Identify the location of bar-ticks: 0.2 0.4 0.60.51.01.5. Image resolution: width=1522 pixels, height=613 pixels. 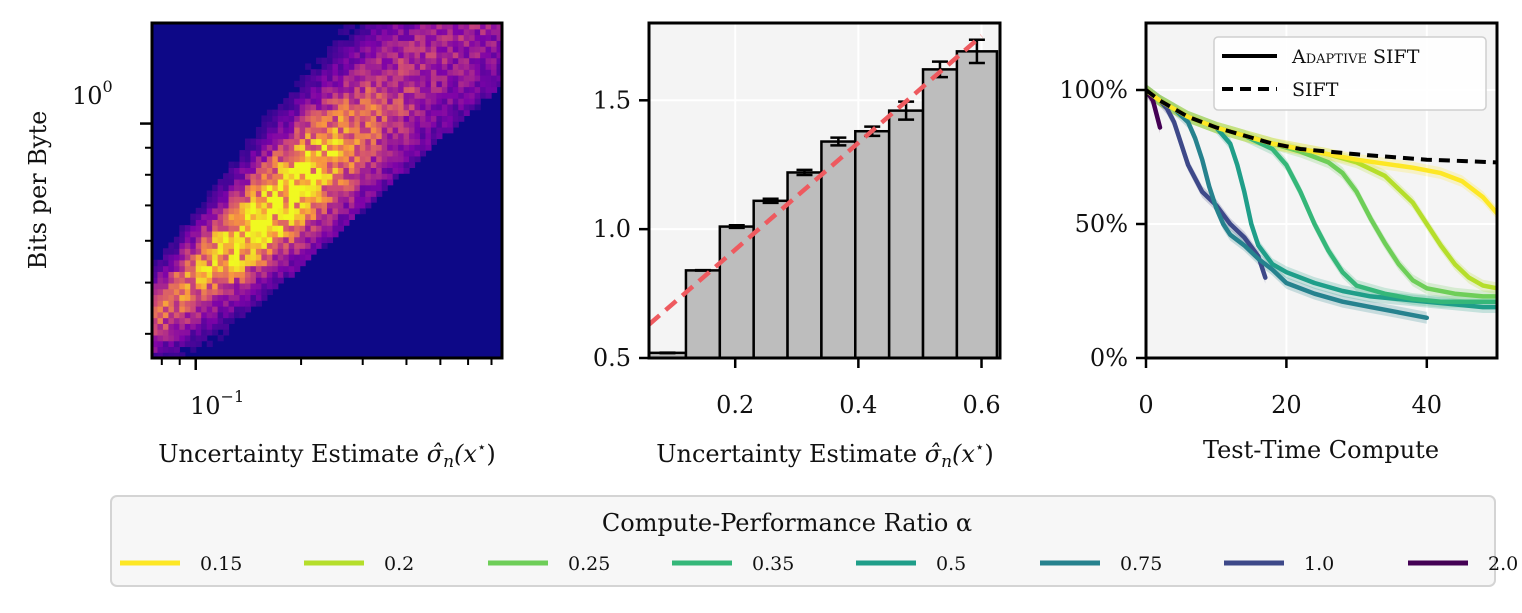
(797, 252).